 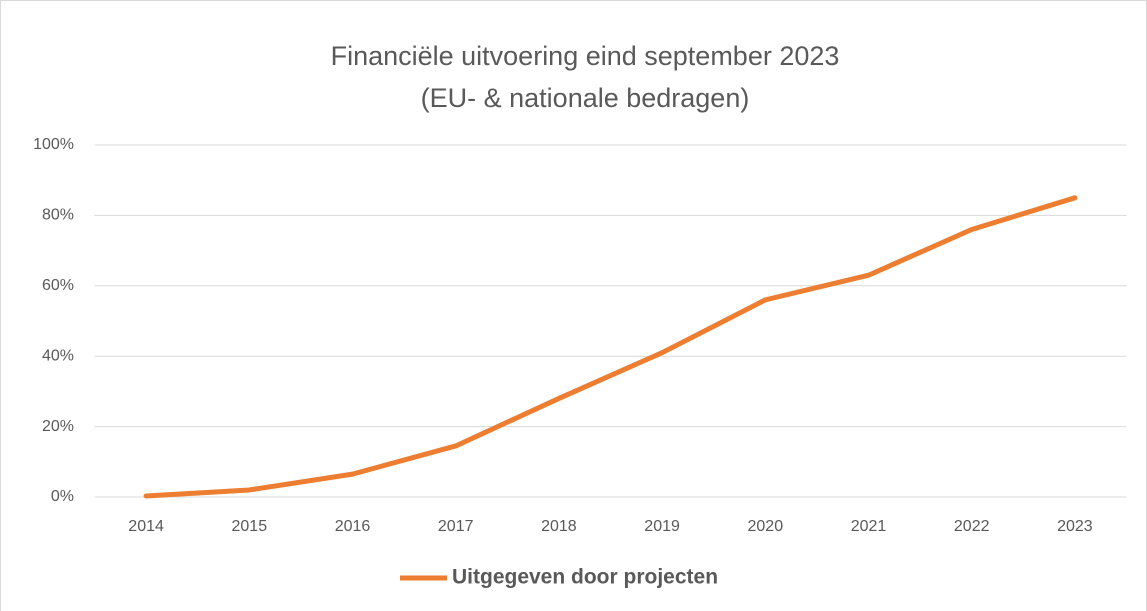 I want to click on legend-label: Uitgegeven door projecten, so click(x=585, y=577).